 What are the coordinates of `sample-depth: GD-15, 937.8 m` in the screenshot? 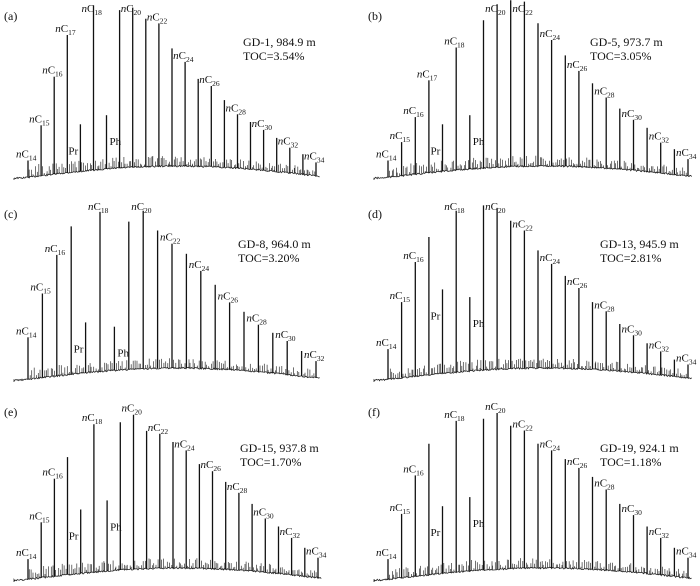 It's located at (279, 448).